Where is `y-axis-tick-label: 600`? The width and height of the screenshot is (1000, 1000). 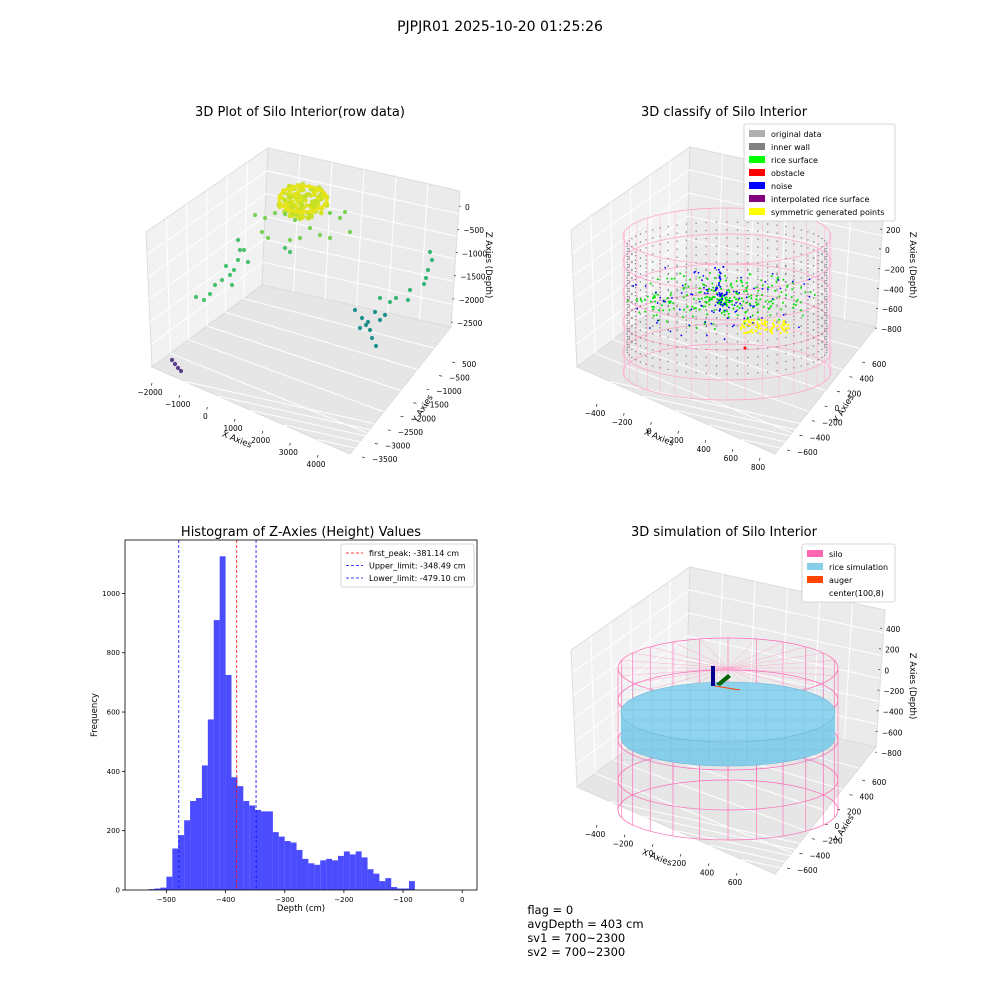
y-axis-tick-label: 600 is located at coordinates (879, 364).